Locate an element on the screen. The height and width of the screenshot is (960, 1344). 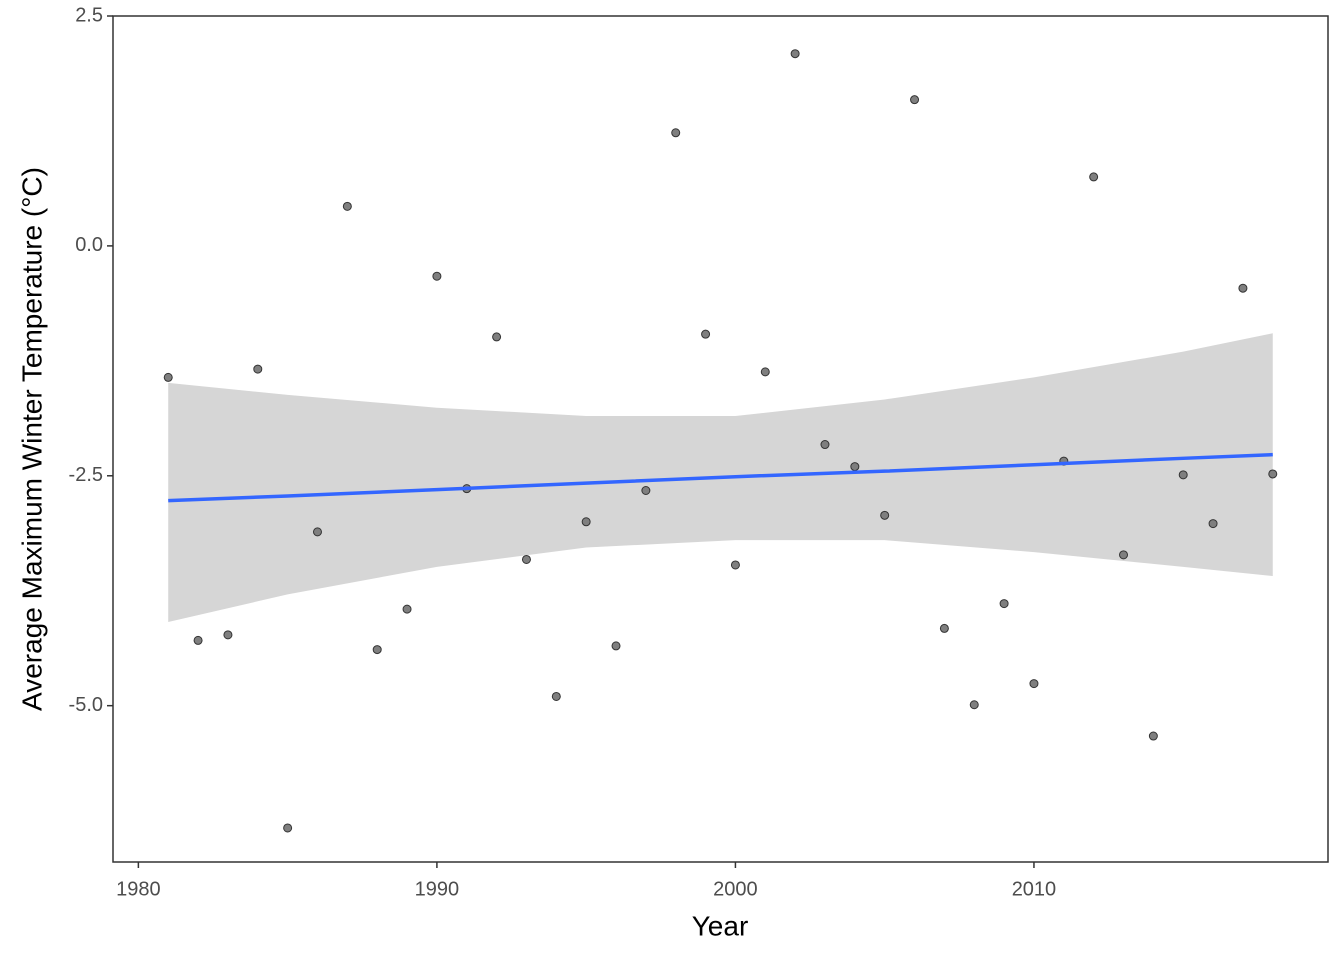
x-tick-label: 2000 is located at coordinates (735, 889).